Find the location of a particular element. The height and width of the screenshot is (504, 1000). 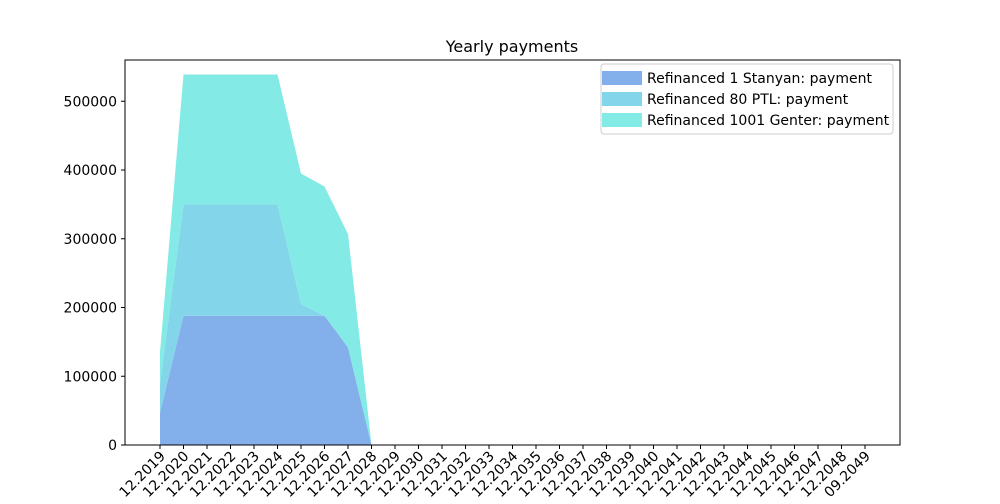

y-tick-label: 500000 is located at coordinates (90, 102).